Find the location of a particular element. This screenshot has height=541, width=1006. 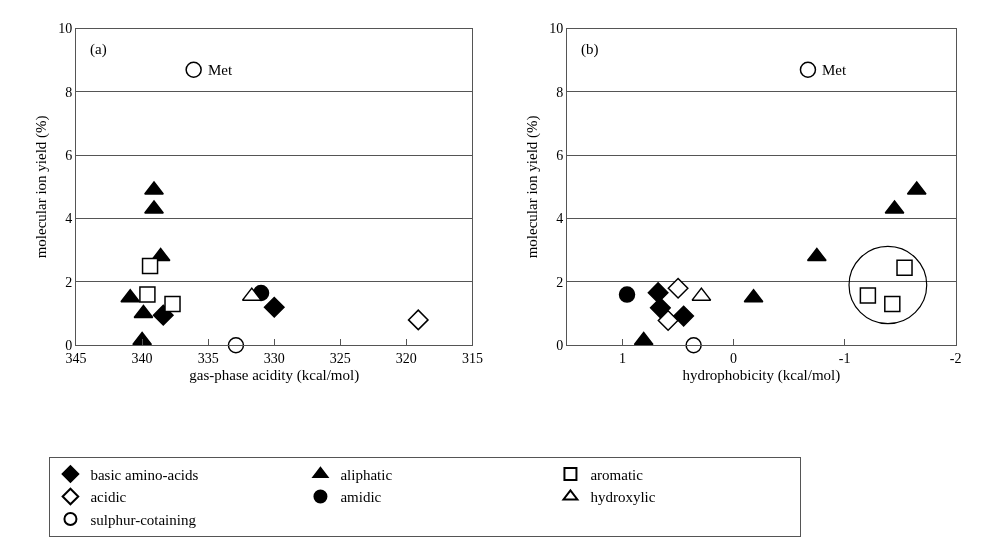

x-tick-label: 315 is located at coordinates (472, 359).